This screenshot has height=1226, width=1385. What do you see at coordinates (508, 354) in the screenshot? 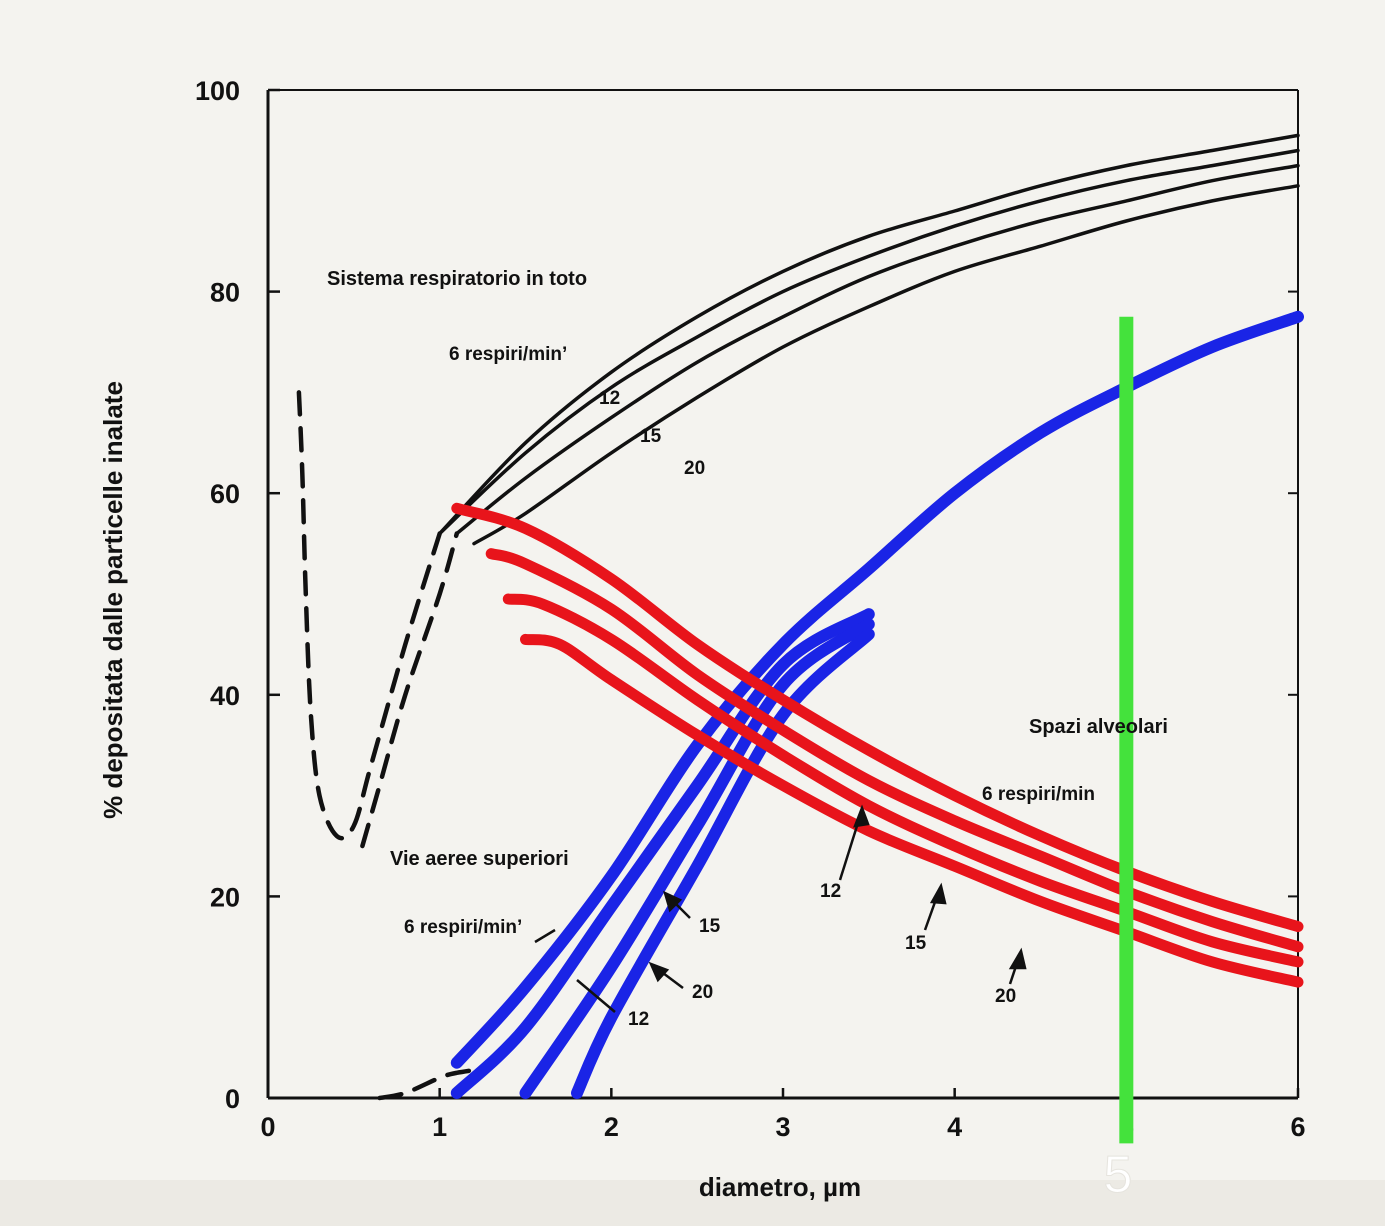
I see `annotation-total-rate-6: 6 respiri/min’` at bounding box center [508, 354].